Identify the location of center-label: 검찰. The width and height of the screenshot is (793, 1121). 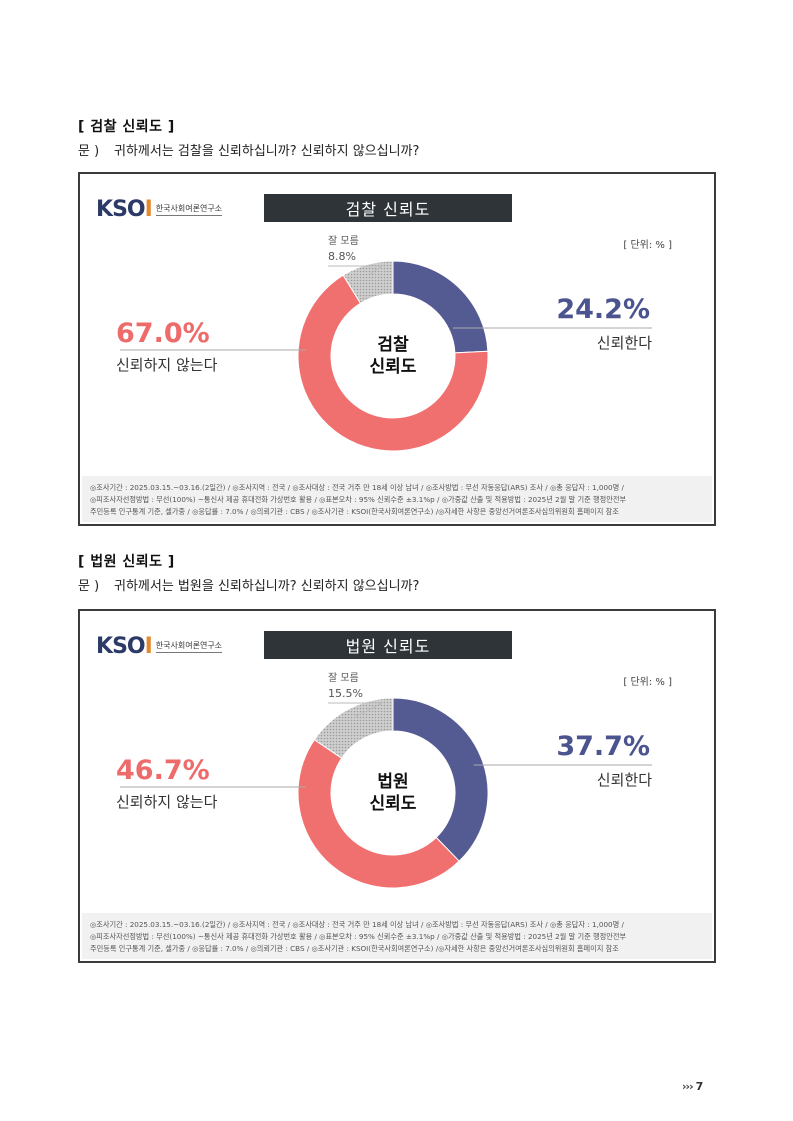
(393, 345).